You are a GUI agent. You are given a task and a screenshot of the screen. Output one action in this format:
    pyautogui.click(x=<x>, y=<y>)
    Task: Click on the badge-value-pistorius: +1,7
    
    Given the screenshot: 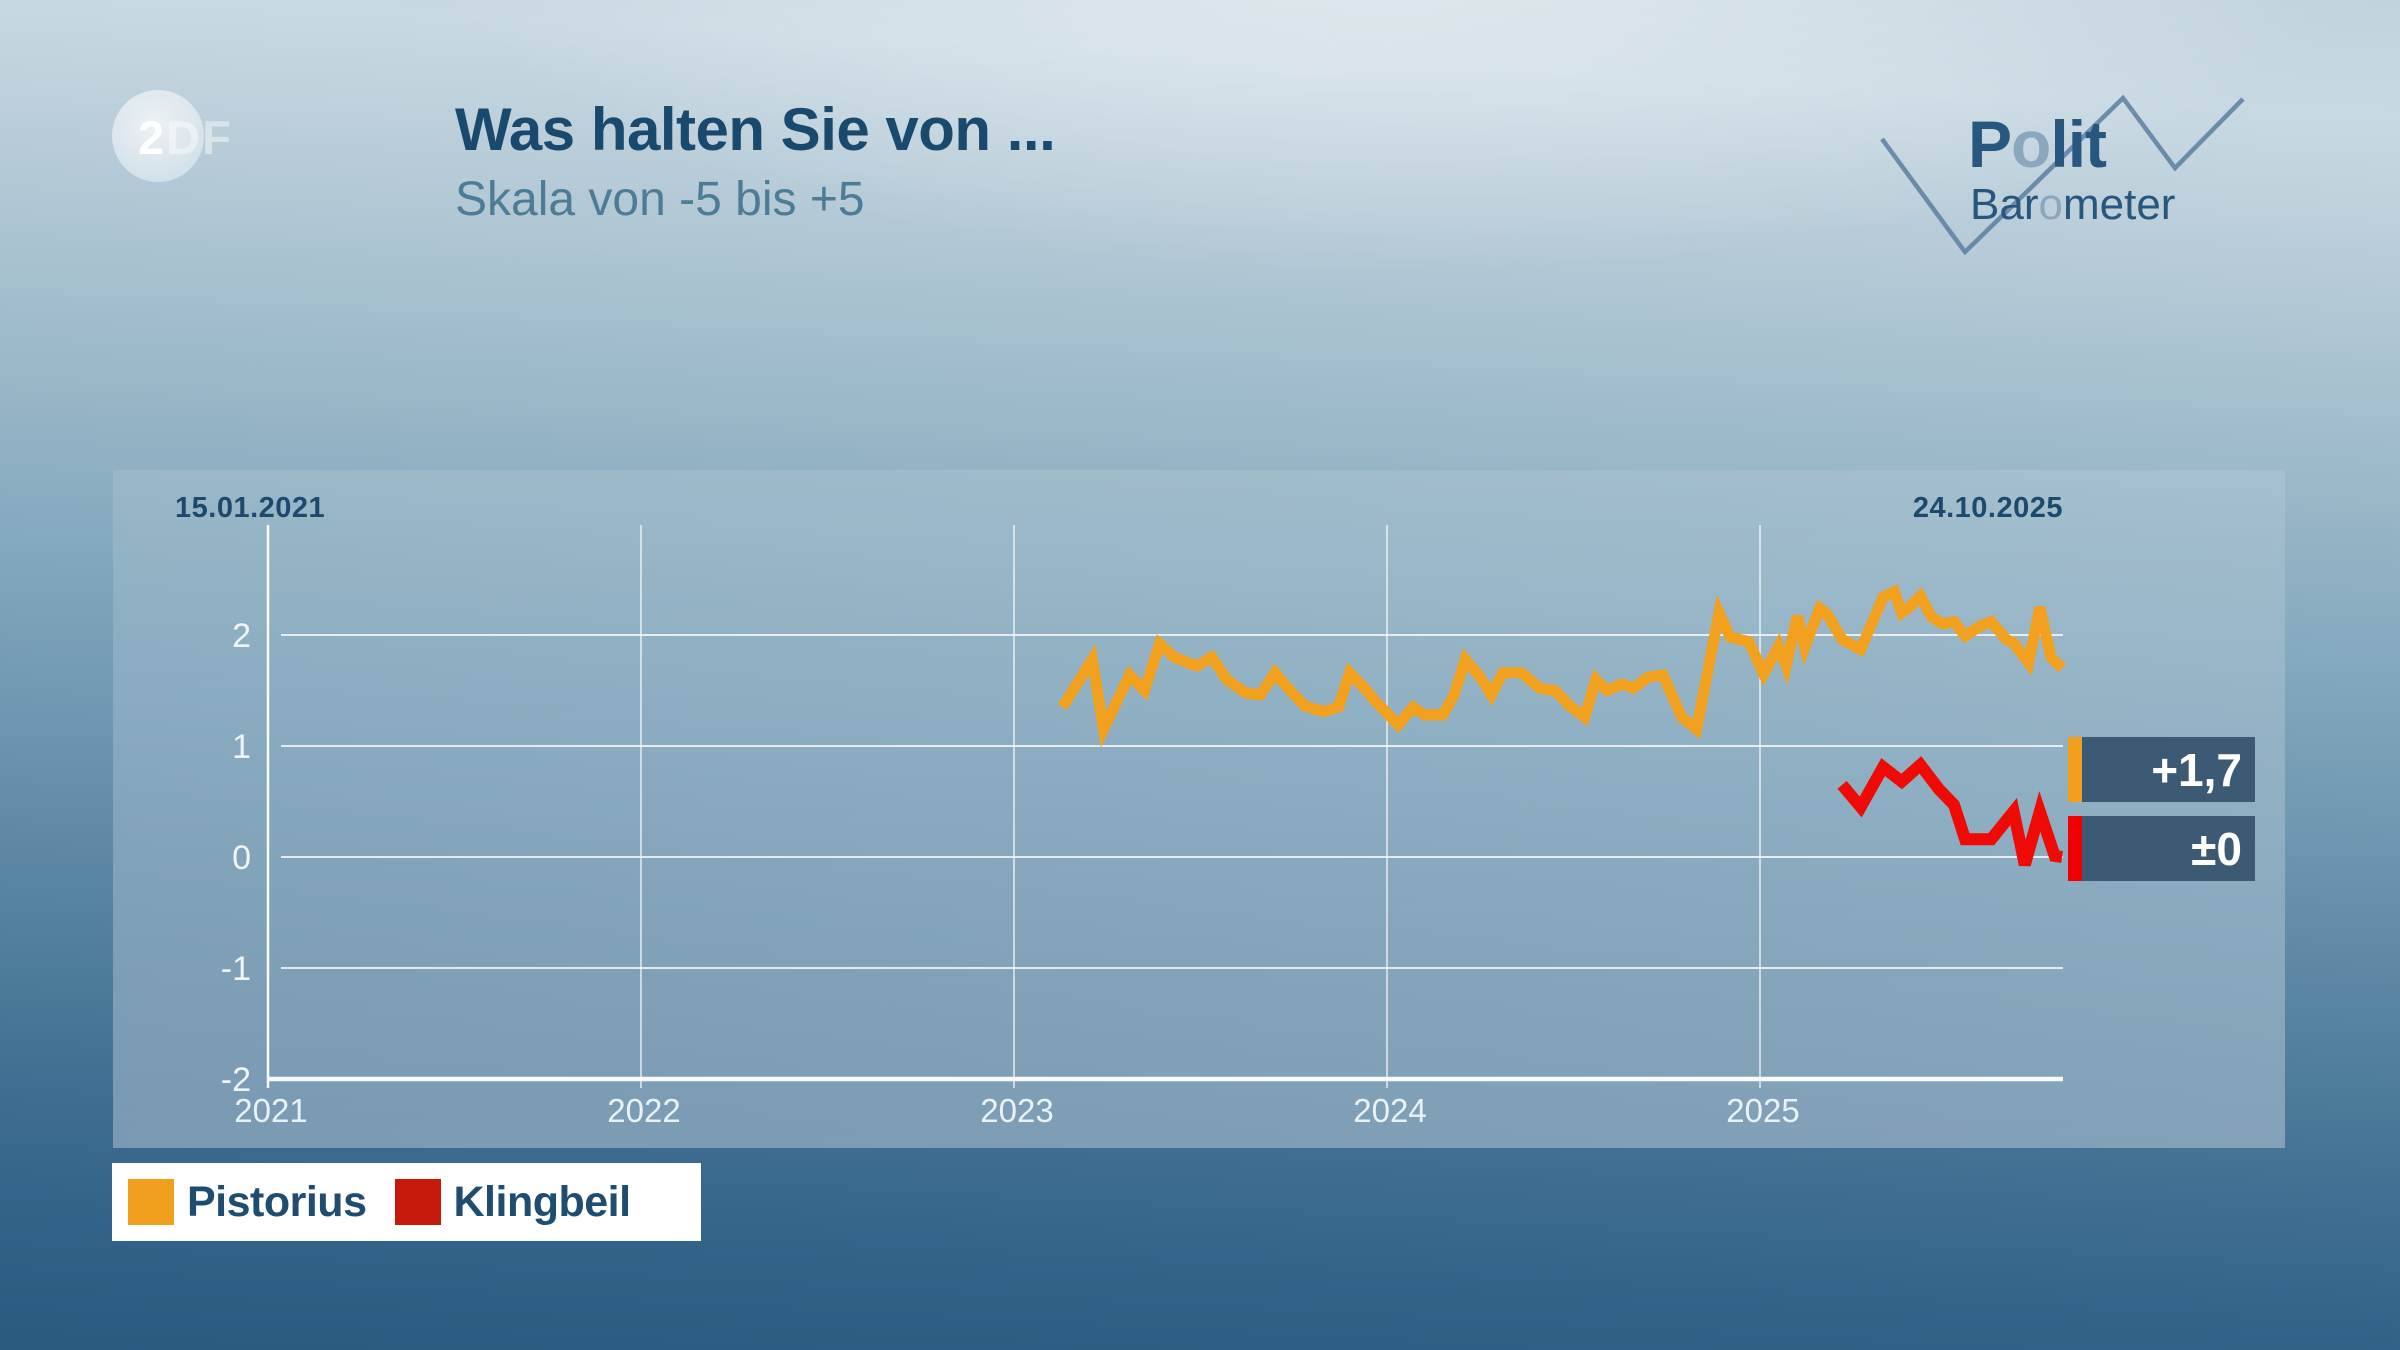 What is the action you would take?
    pyautogui.click(x=2196, y=770)
    